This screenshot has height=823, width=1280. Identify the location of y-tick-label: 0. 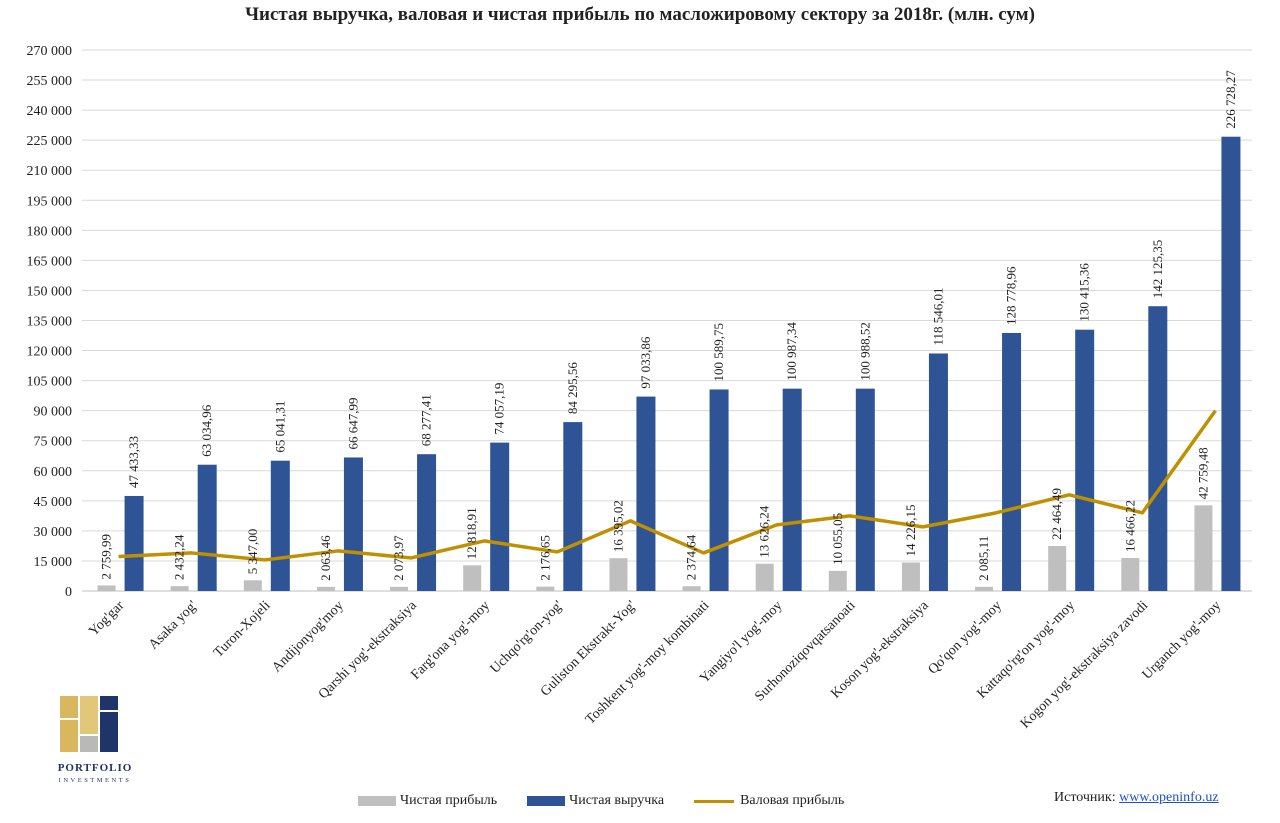
(68, 592).